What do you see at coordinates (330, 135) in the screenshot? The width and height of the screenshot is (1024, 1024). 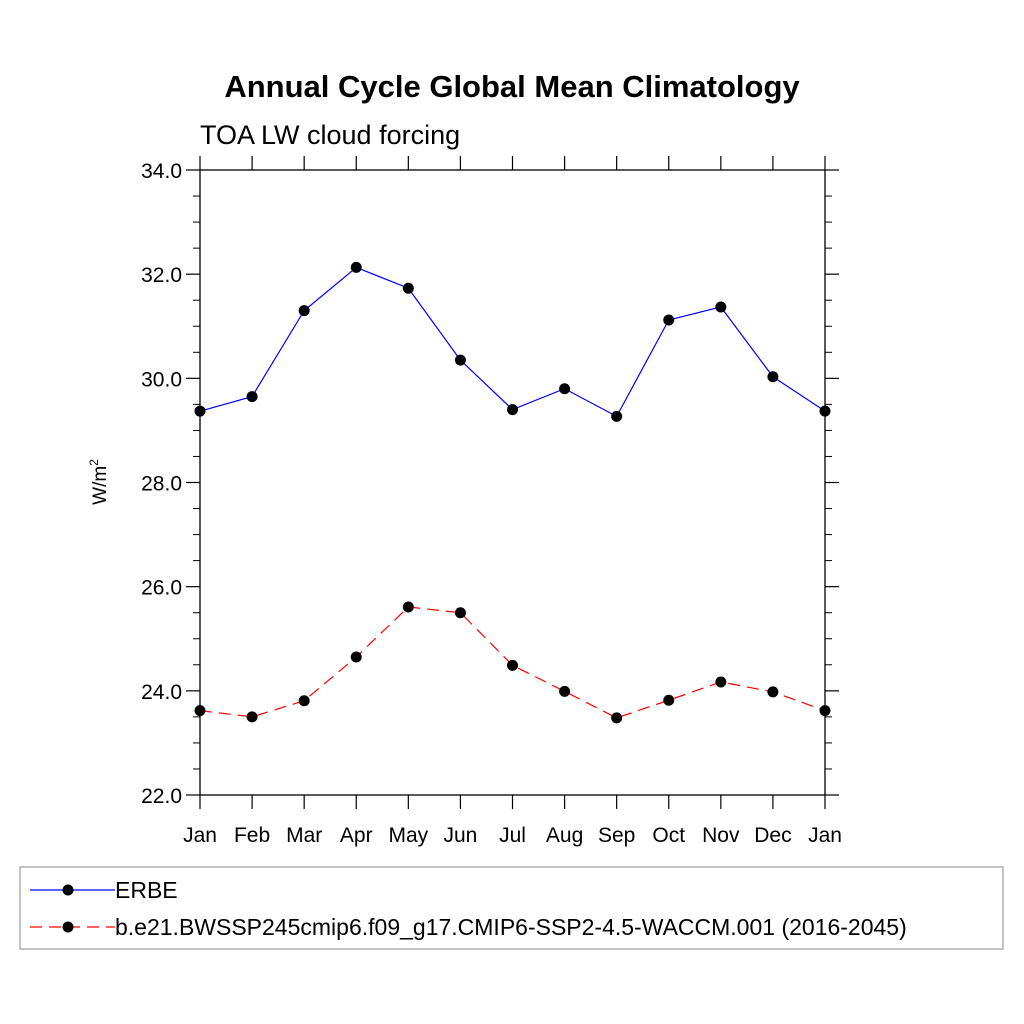 I see `chart-subtitle: TOA LW cloud forcing` at bounding box center [330, 135].